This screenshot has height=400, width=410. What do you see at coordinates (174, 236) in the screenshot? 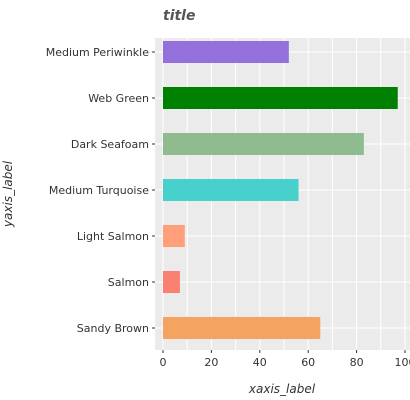
I see `bar-light-salmon` at bounding box center [174, 236].